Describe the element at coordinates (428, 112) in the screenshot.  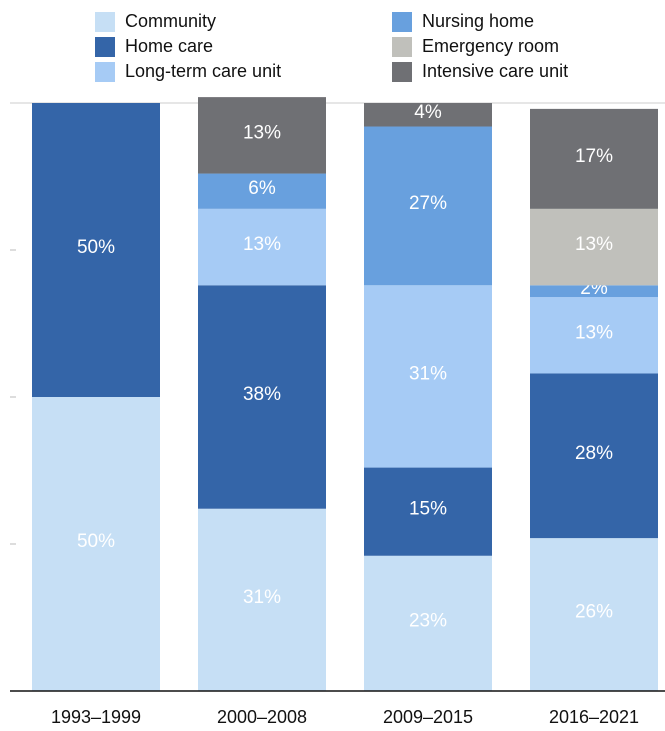
I see `data-label: 4%` at that location.